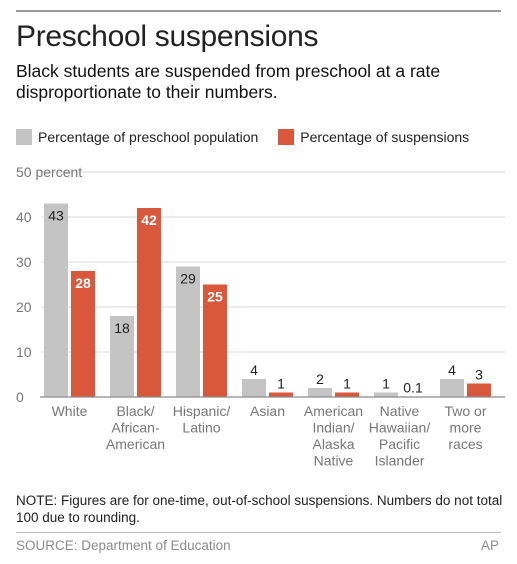  What do you see at coordinates (148, 137) in the screenshot?
I see `legend-label-population: Percentage of preschool population` at bounding box center [148, 137].